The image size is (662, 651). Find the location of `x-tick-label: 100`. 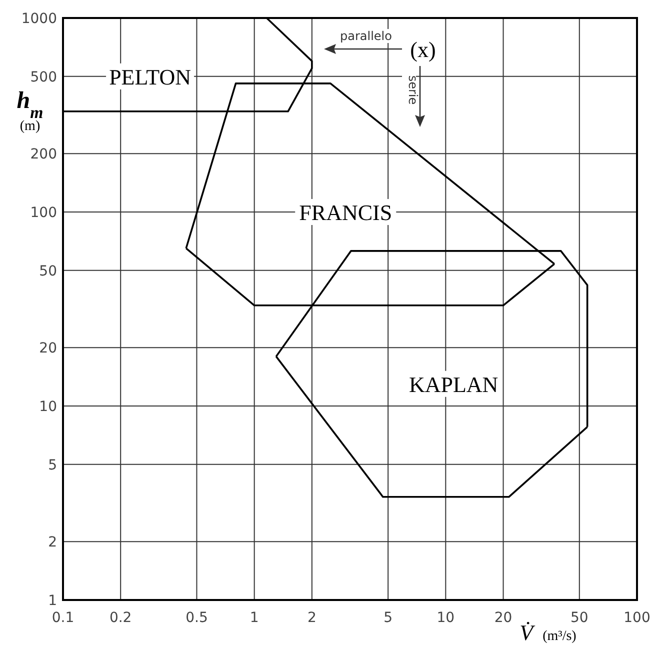

x-tick-label: 100 is located at coordinates (637, 618).